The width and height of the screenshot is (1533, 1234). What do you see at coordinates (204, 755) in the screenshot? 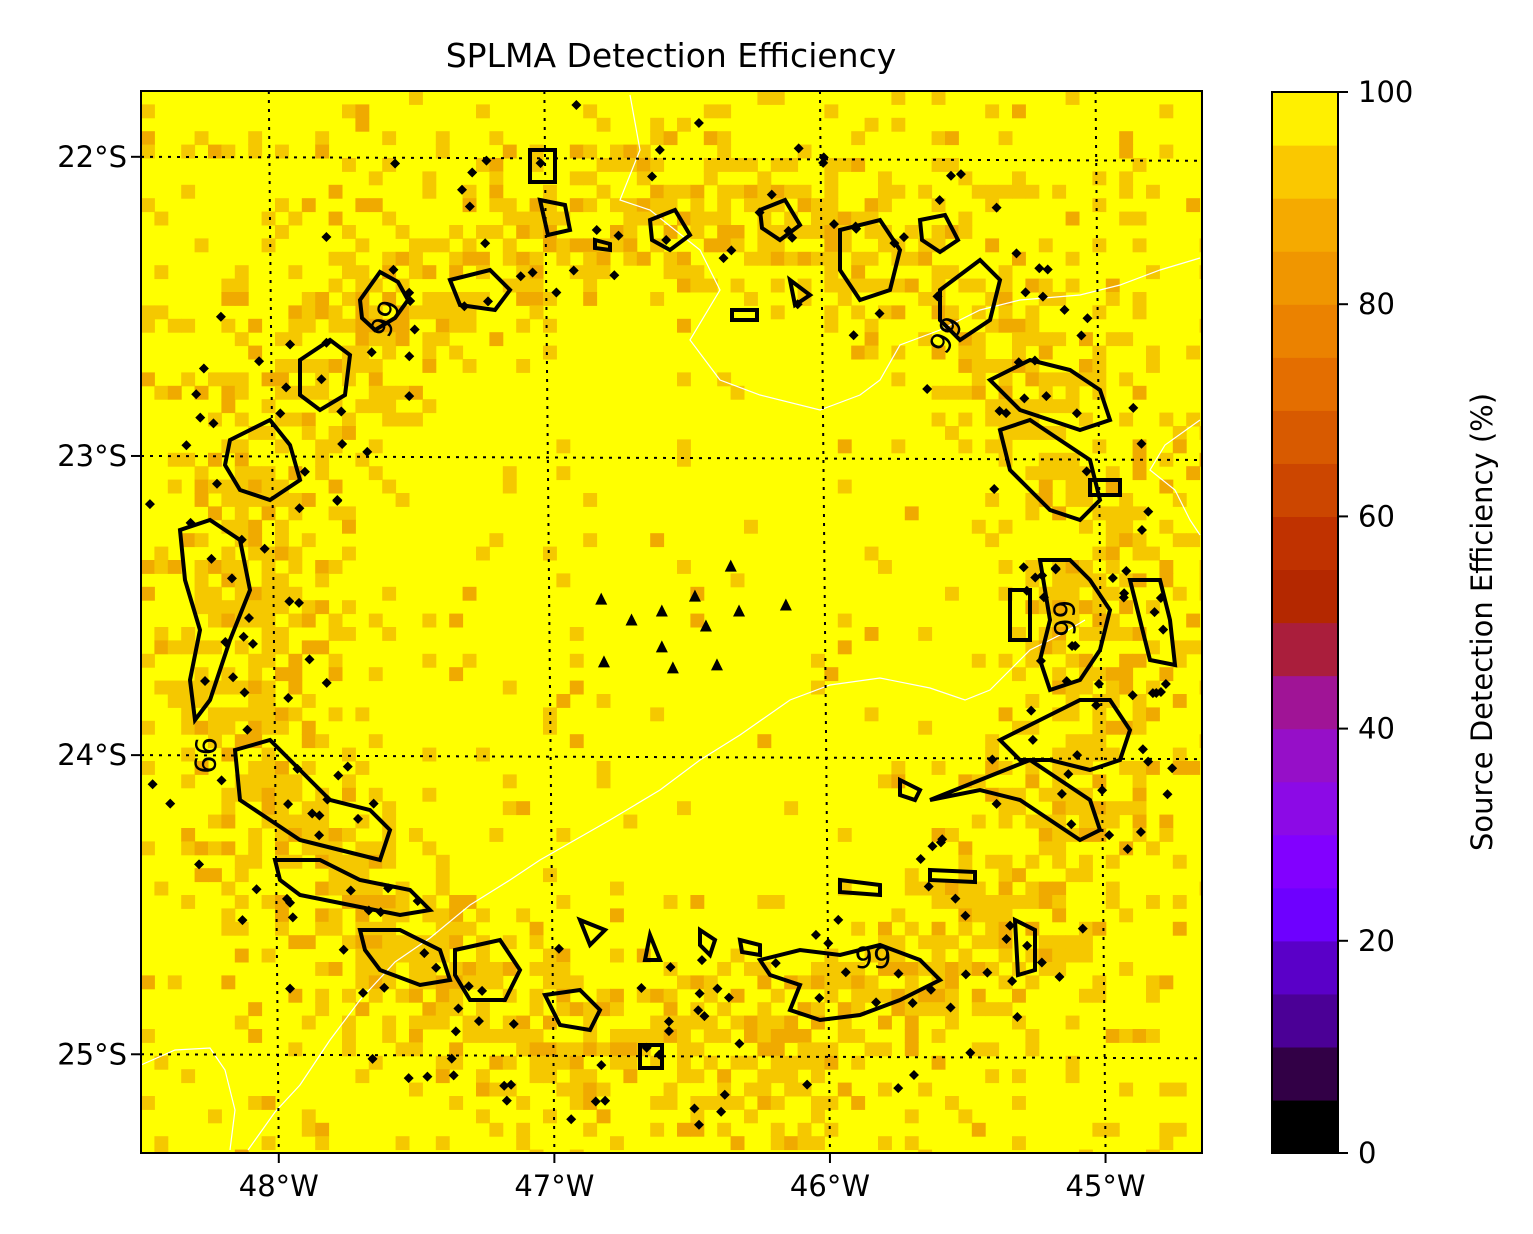
I see `contour-label: 99` at bounding box center [204, 755].